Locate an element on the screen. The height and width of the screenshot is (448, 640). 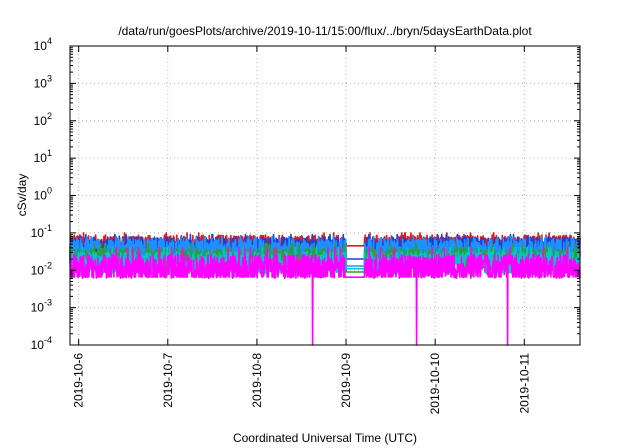
y-tick-label-exponent: 1 is located at coordinates (49, 153).